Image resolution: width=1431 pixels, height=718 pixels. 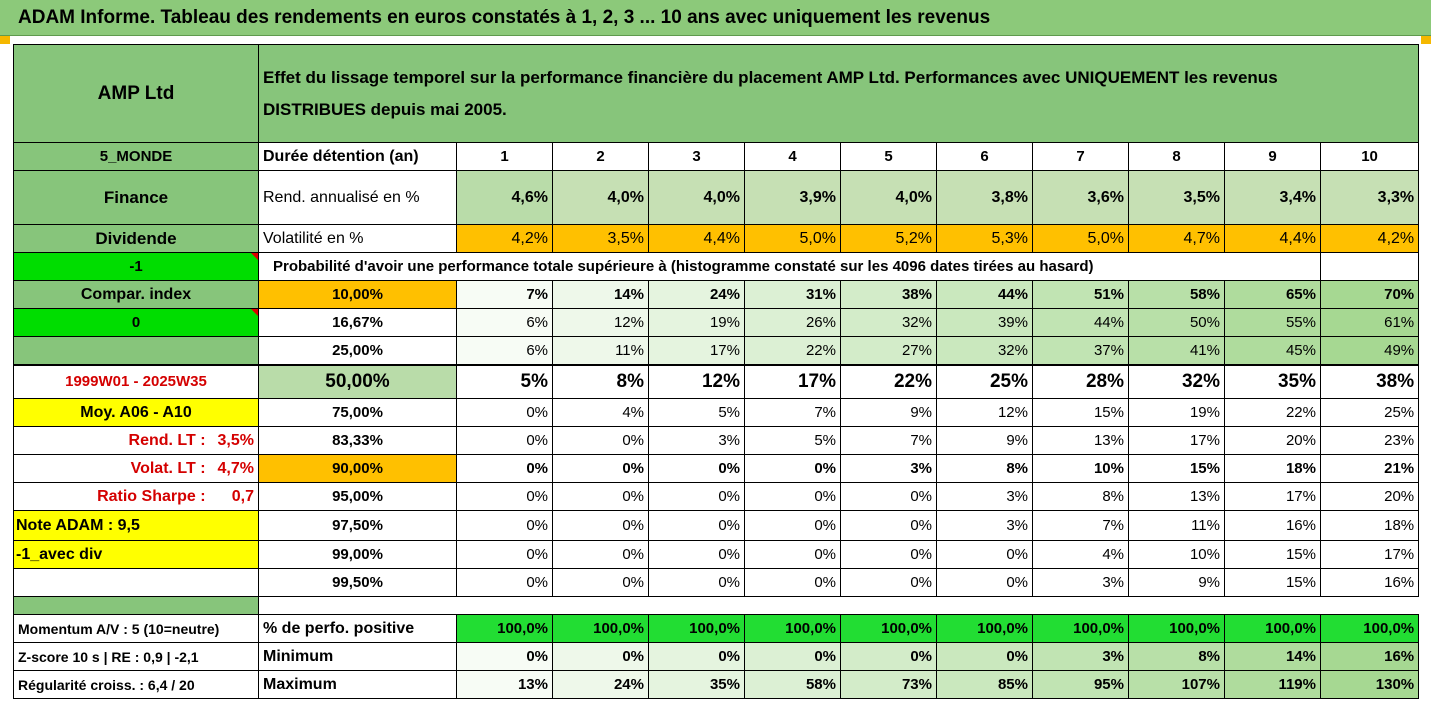 I want to click on volatility-cell: 5,0%, so click(x=792, y=238).